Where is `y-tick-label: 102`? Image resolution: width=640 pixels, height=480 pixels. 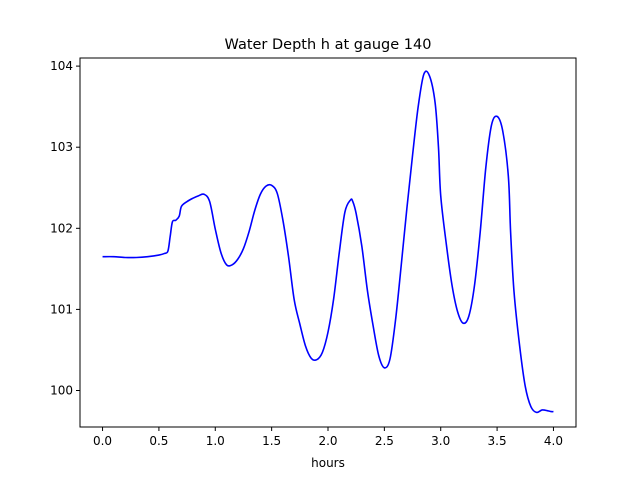
y-tick-label: 102 is located at coordinates (61, 228).